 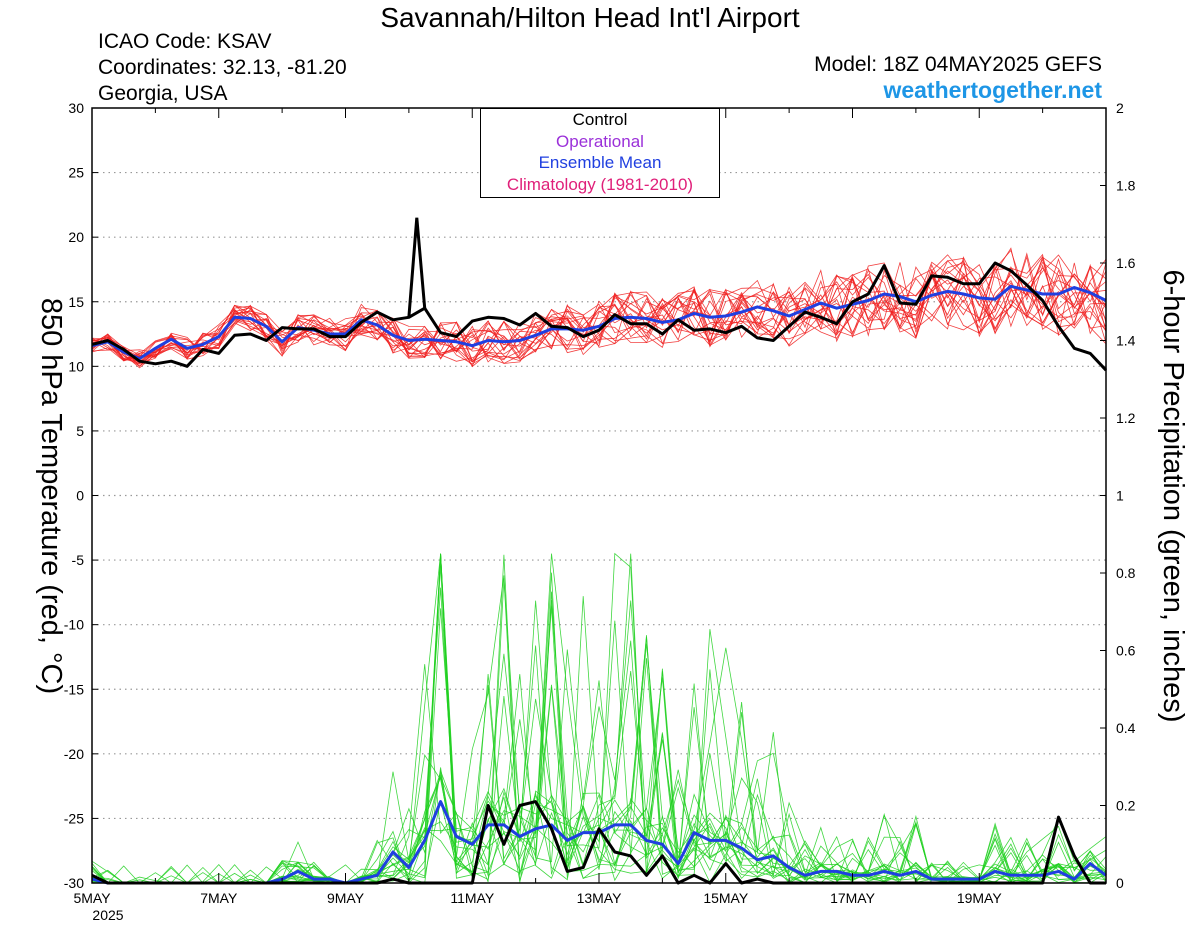 I want to click on icao-code: ICAO Code: KSAV, so click(x=185, y=41).